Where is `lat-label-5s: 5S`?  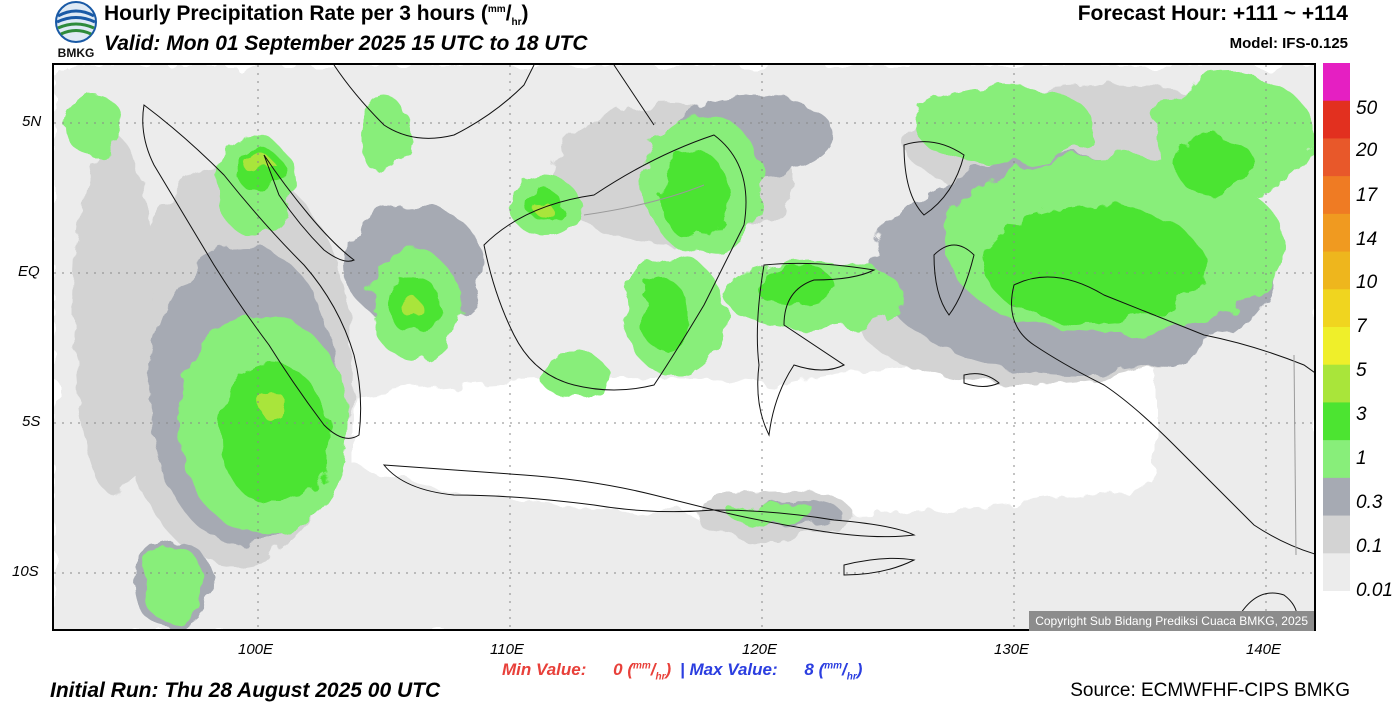 lat-label-5s: 5S is located at coordinates (31, 421).